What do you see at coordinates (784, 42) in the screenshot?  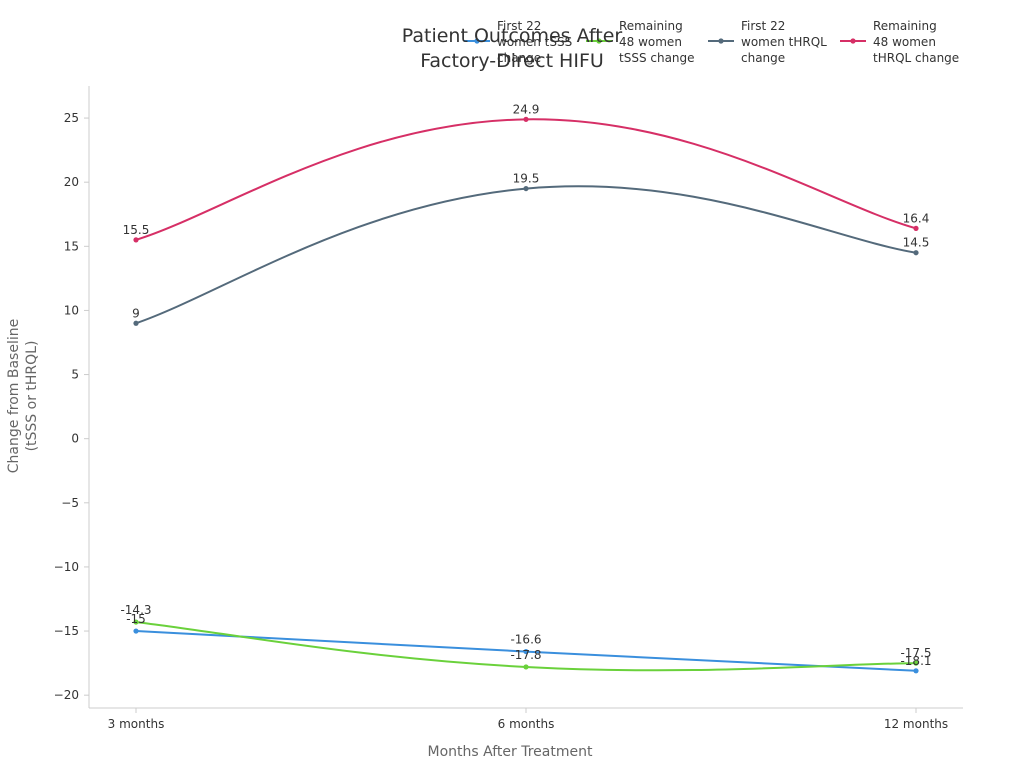 I see `legend-label: First 22 women tHRQL change` at bounding box center [784, 42].